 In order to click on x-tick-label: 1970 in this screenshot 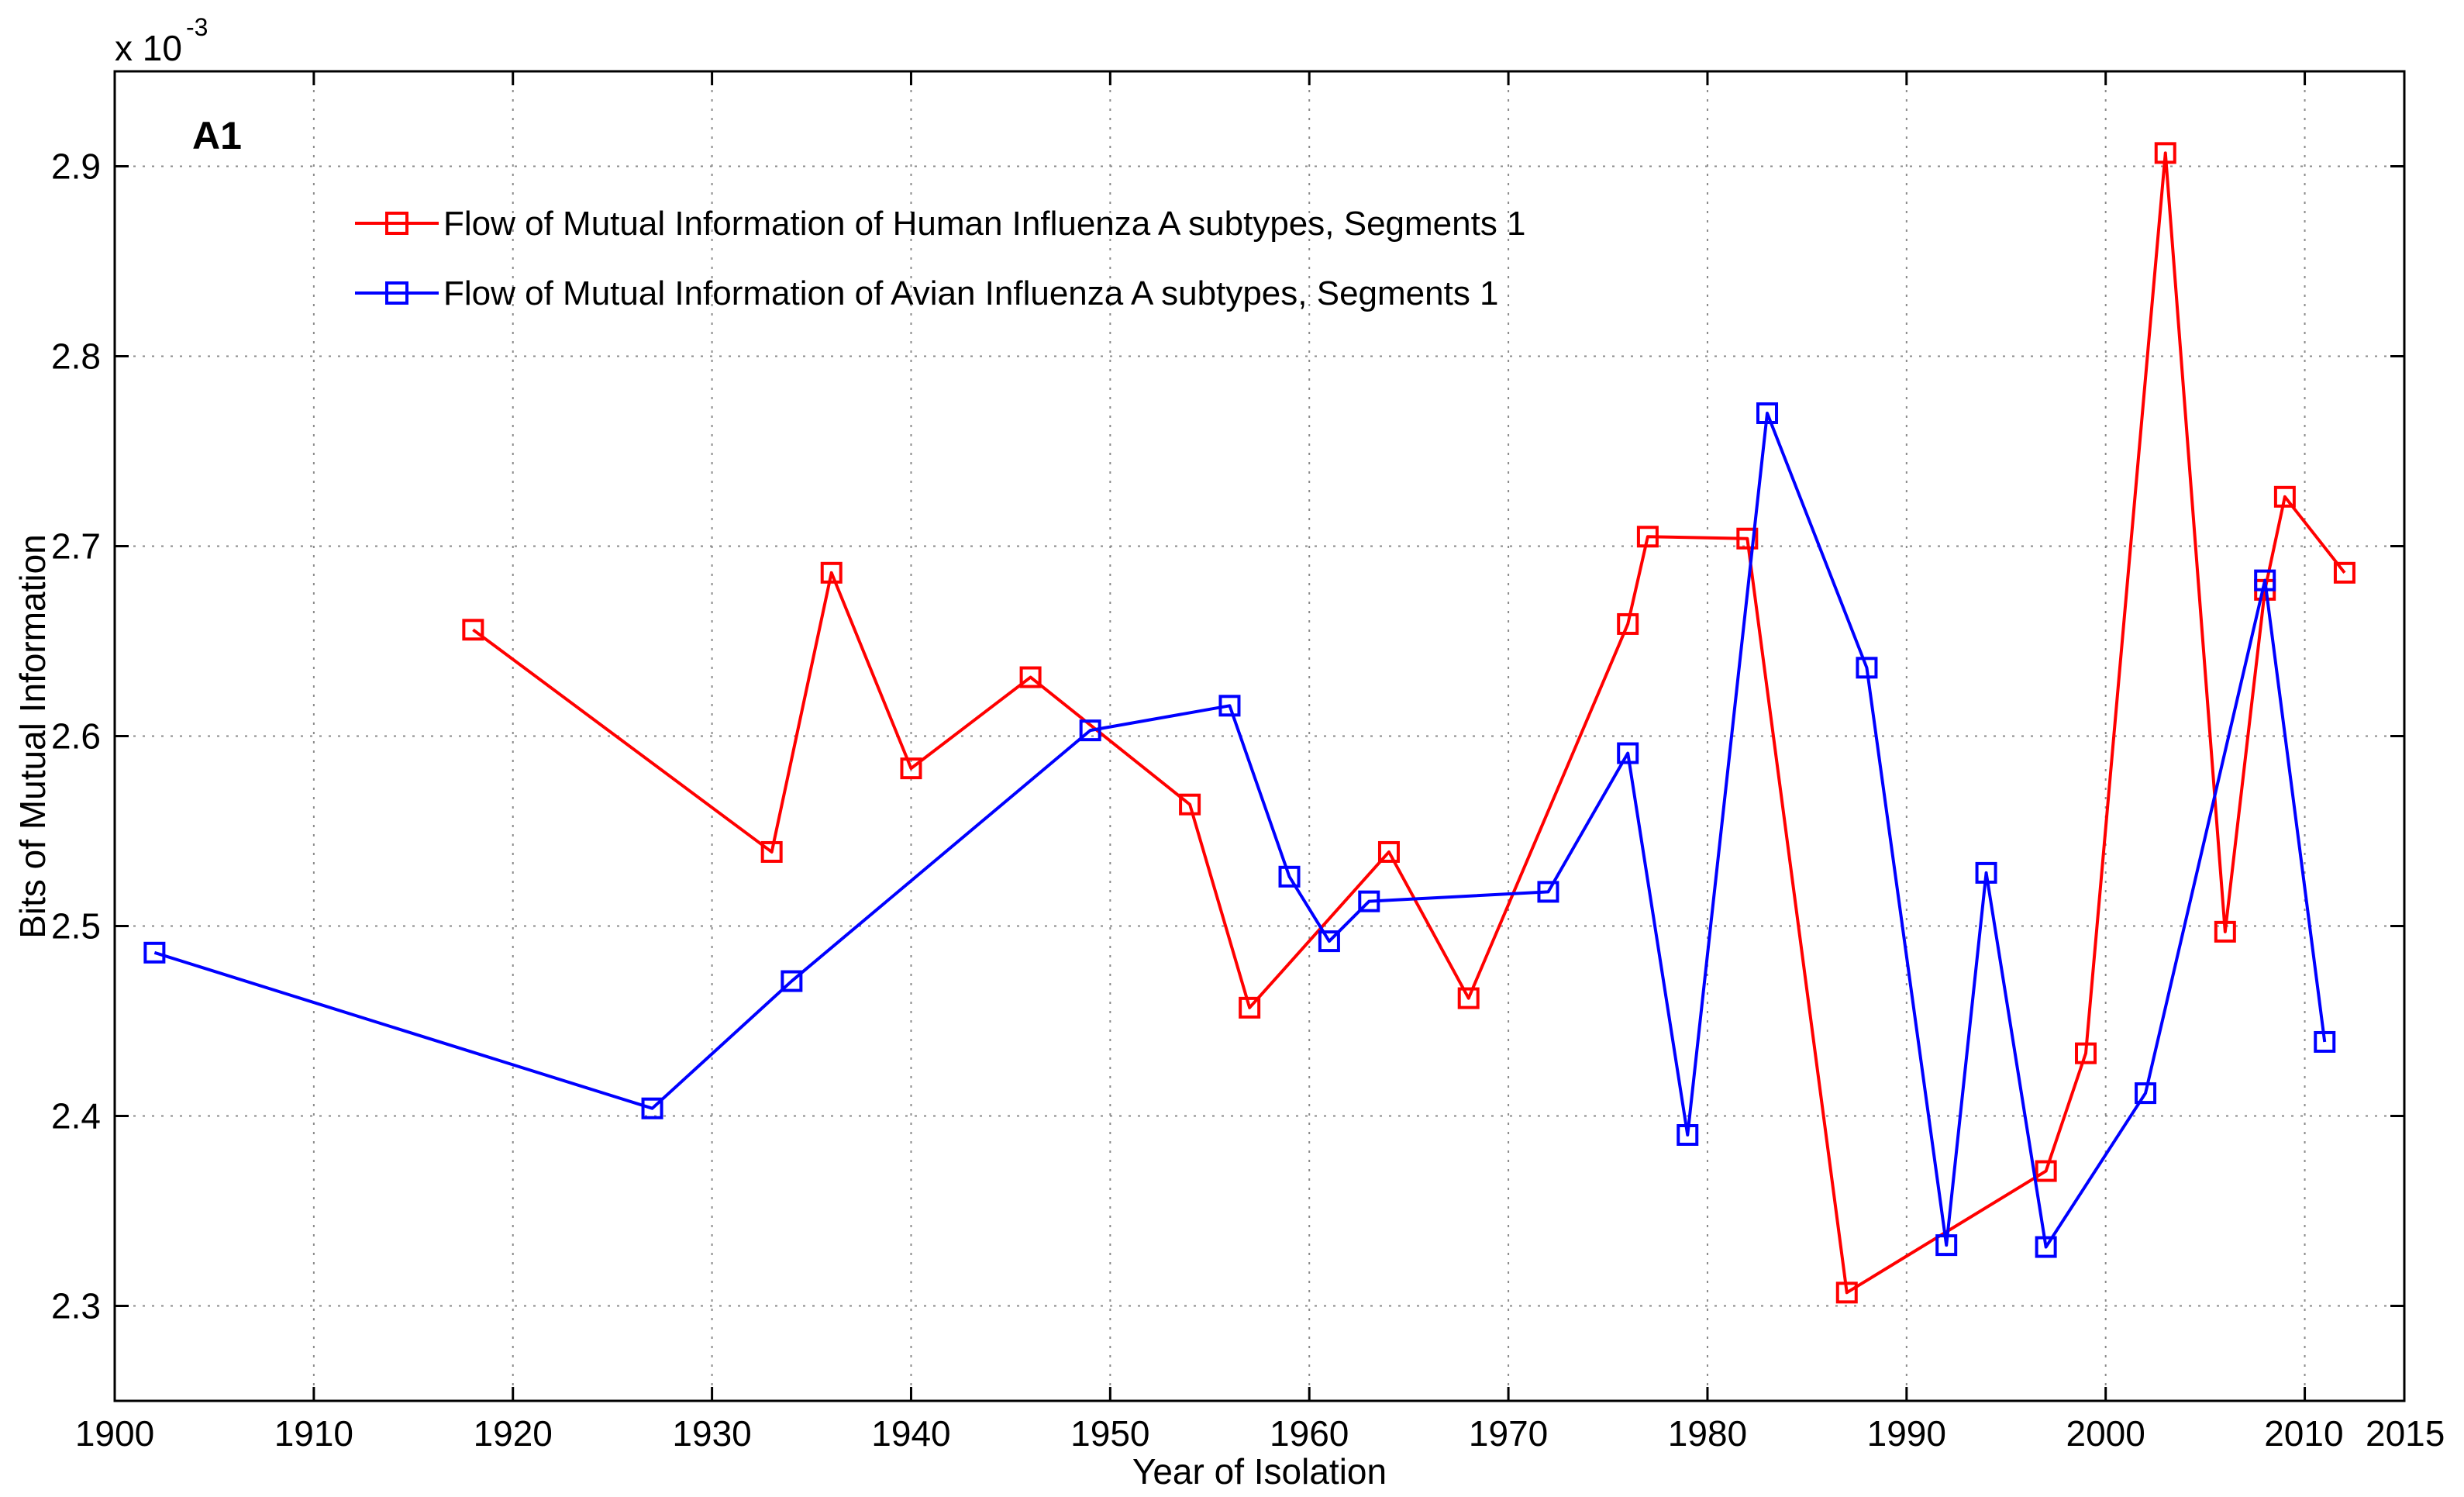, I will do `click(1508, 1433)`.